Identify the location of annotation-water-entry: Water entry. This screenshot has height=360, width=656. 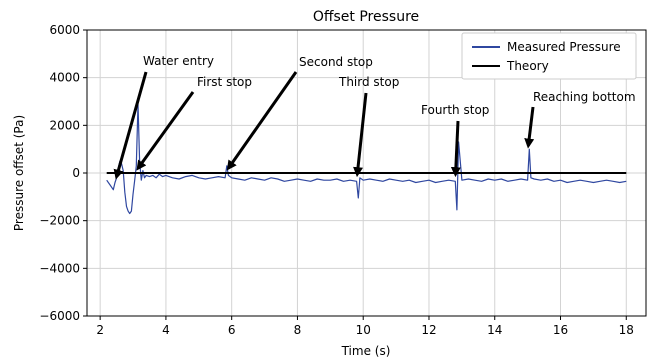
(178, 61).